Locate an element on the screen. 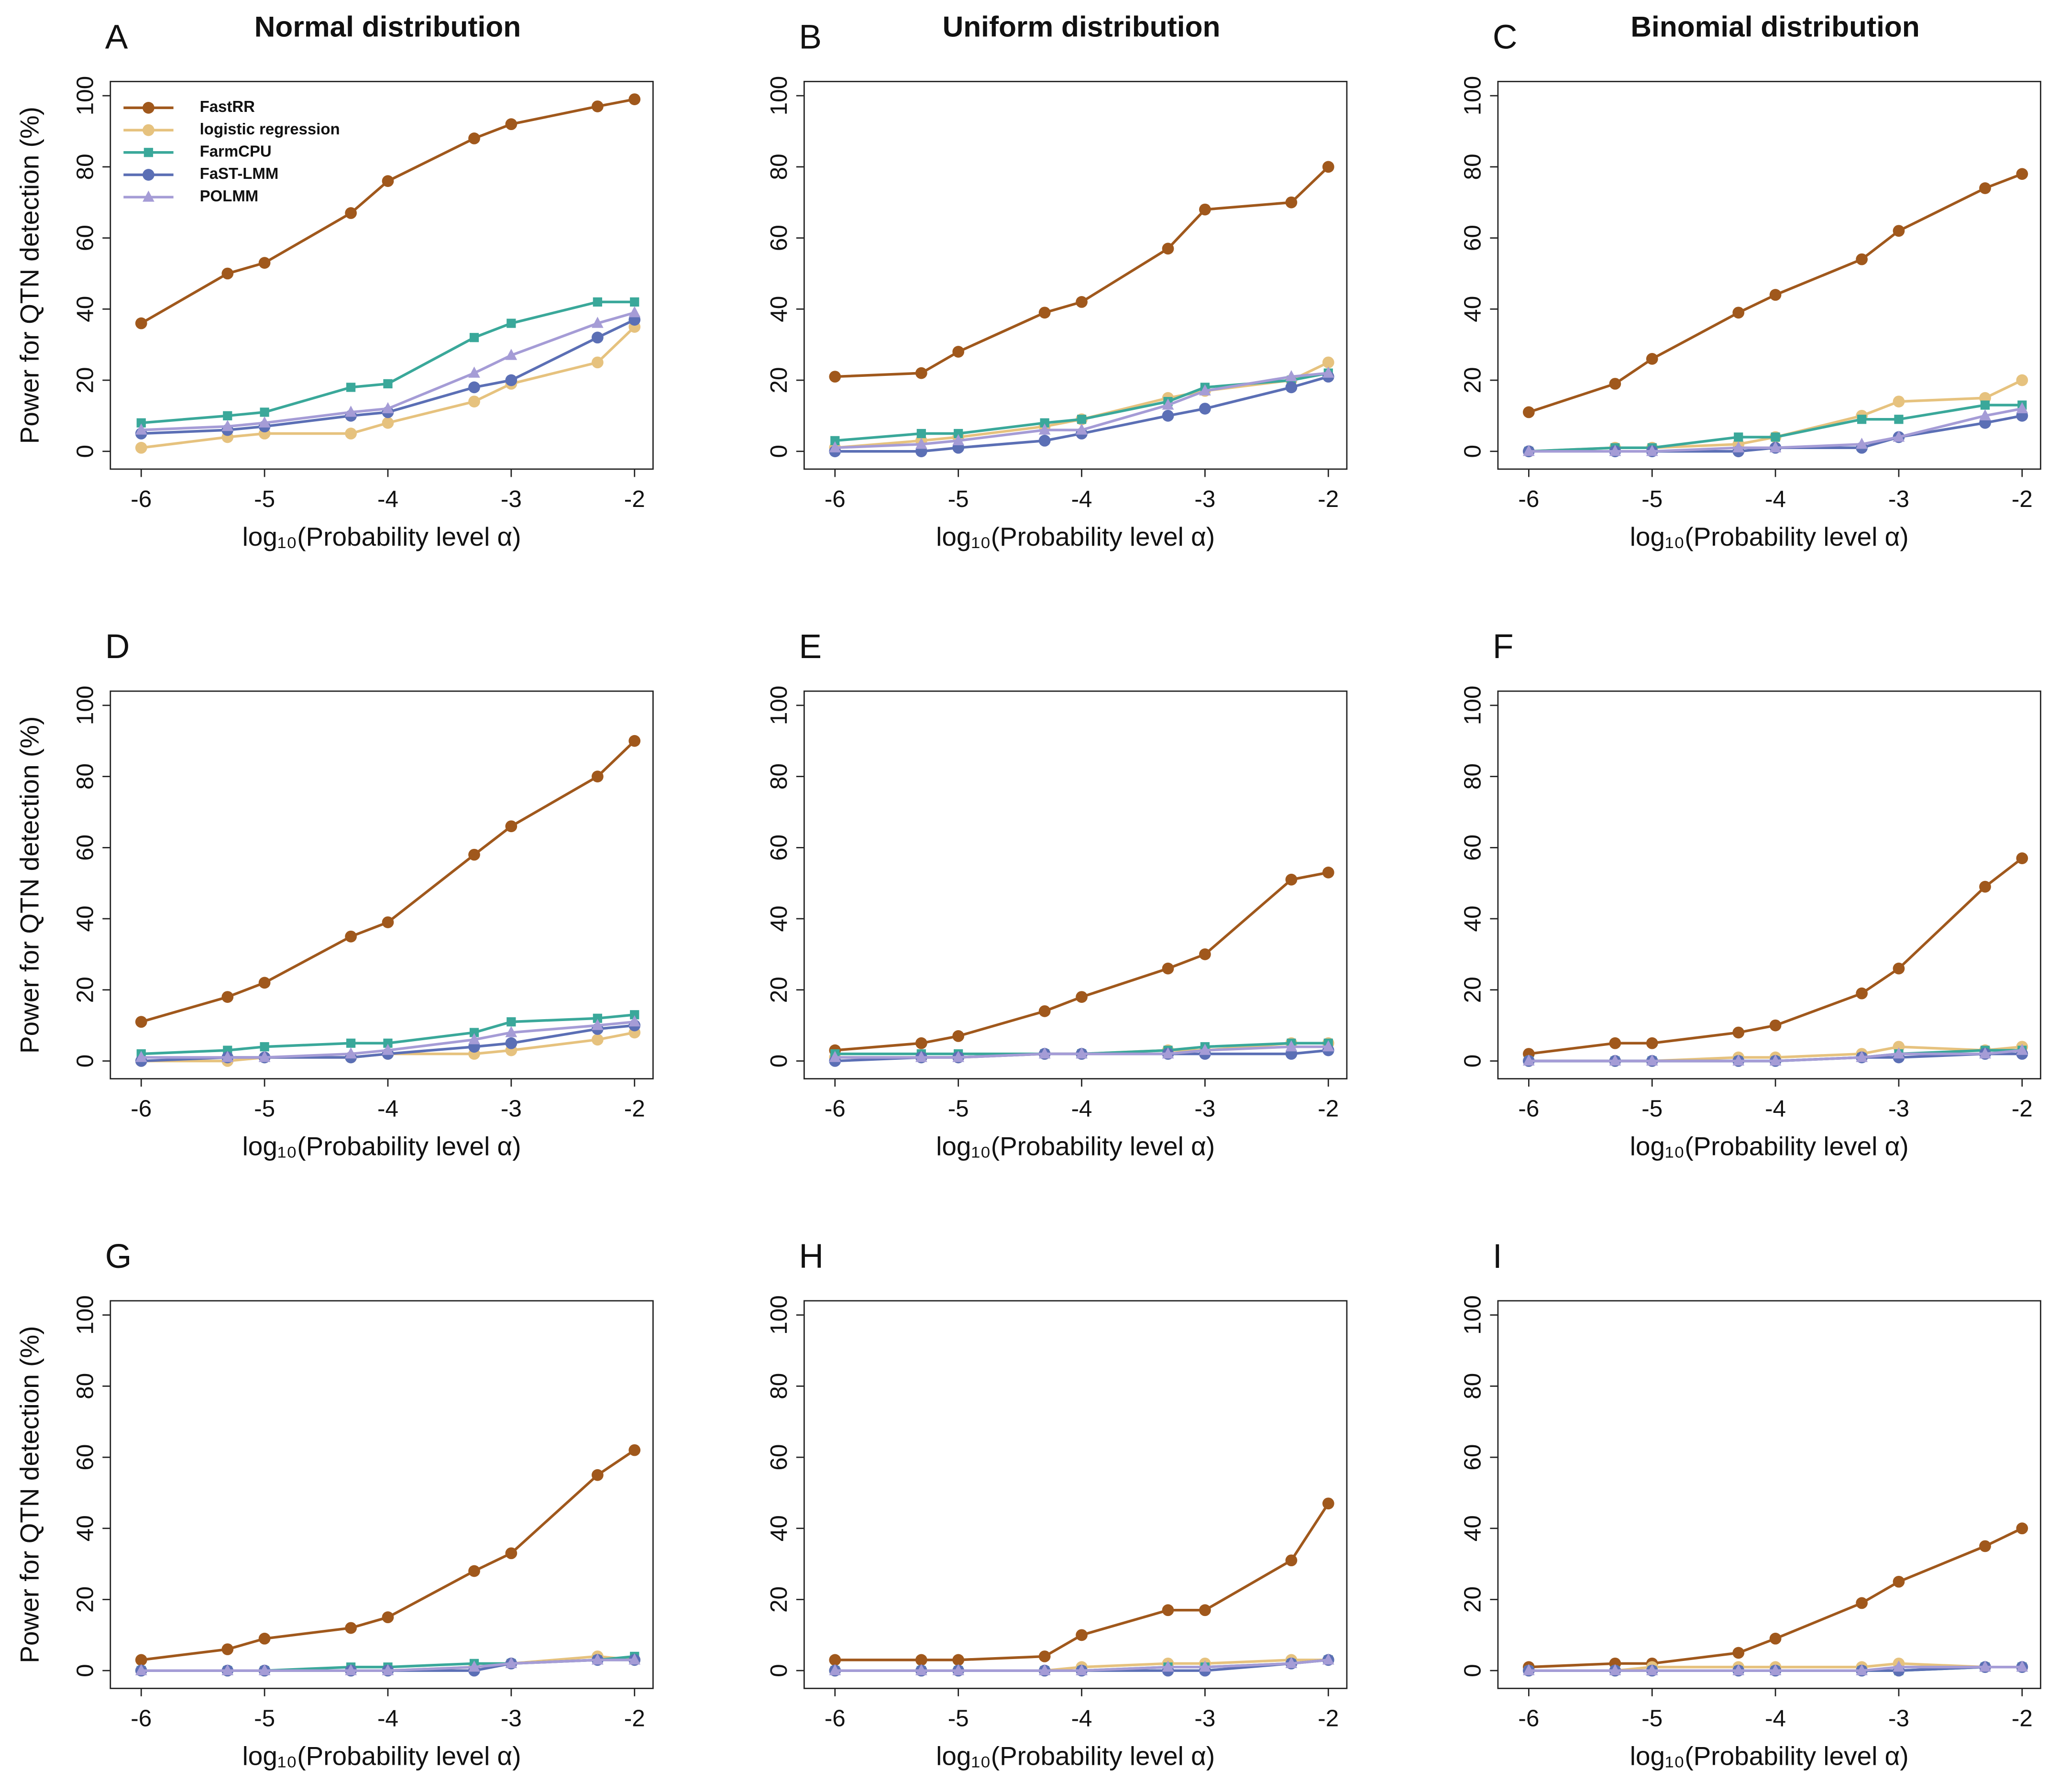  legend-label: FastRR is located at coordinates (228, 107).